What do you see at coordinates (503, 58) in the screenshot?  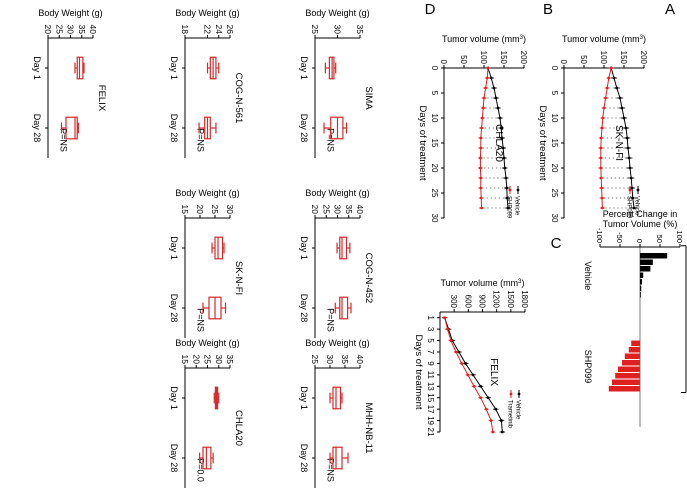 I see `y-tick-label: 150` at bounding box center [503, 58].